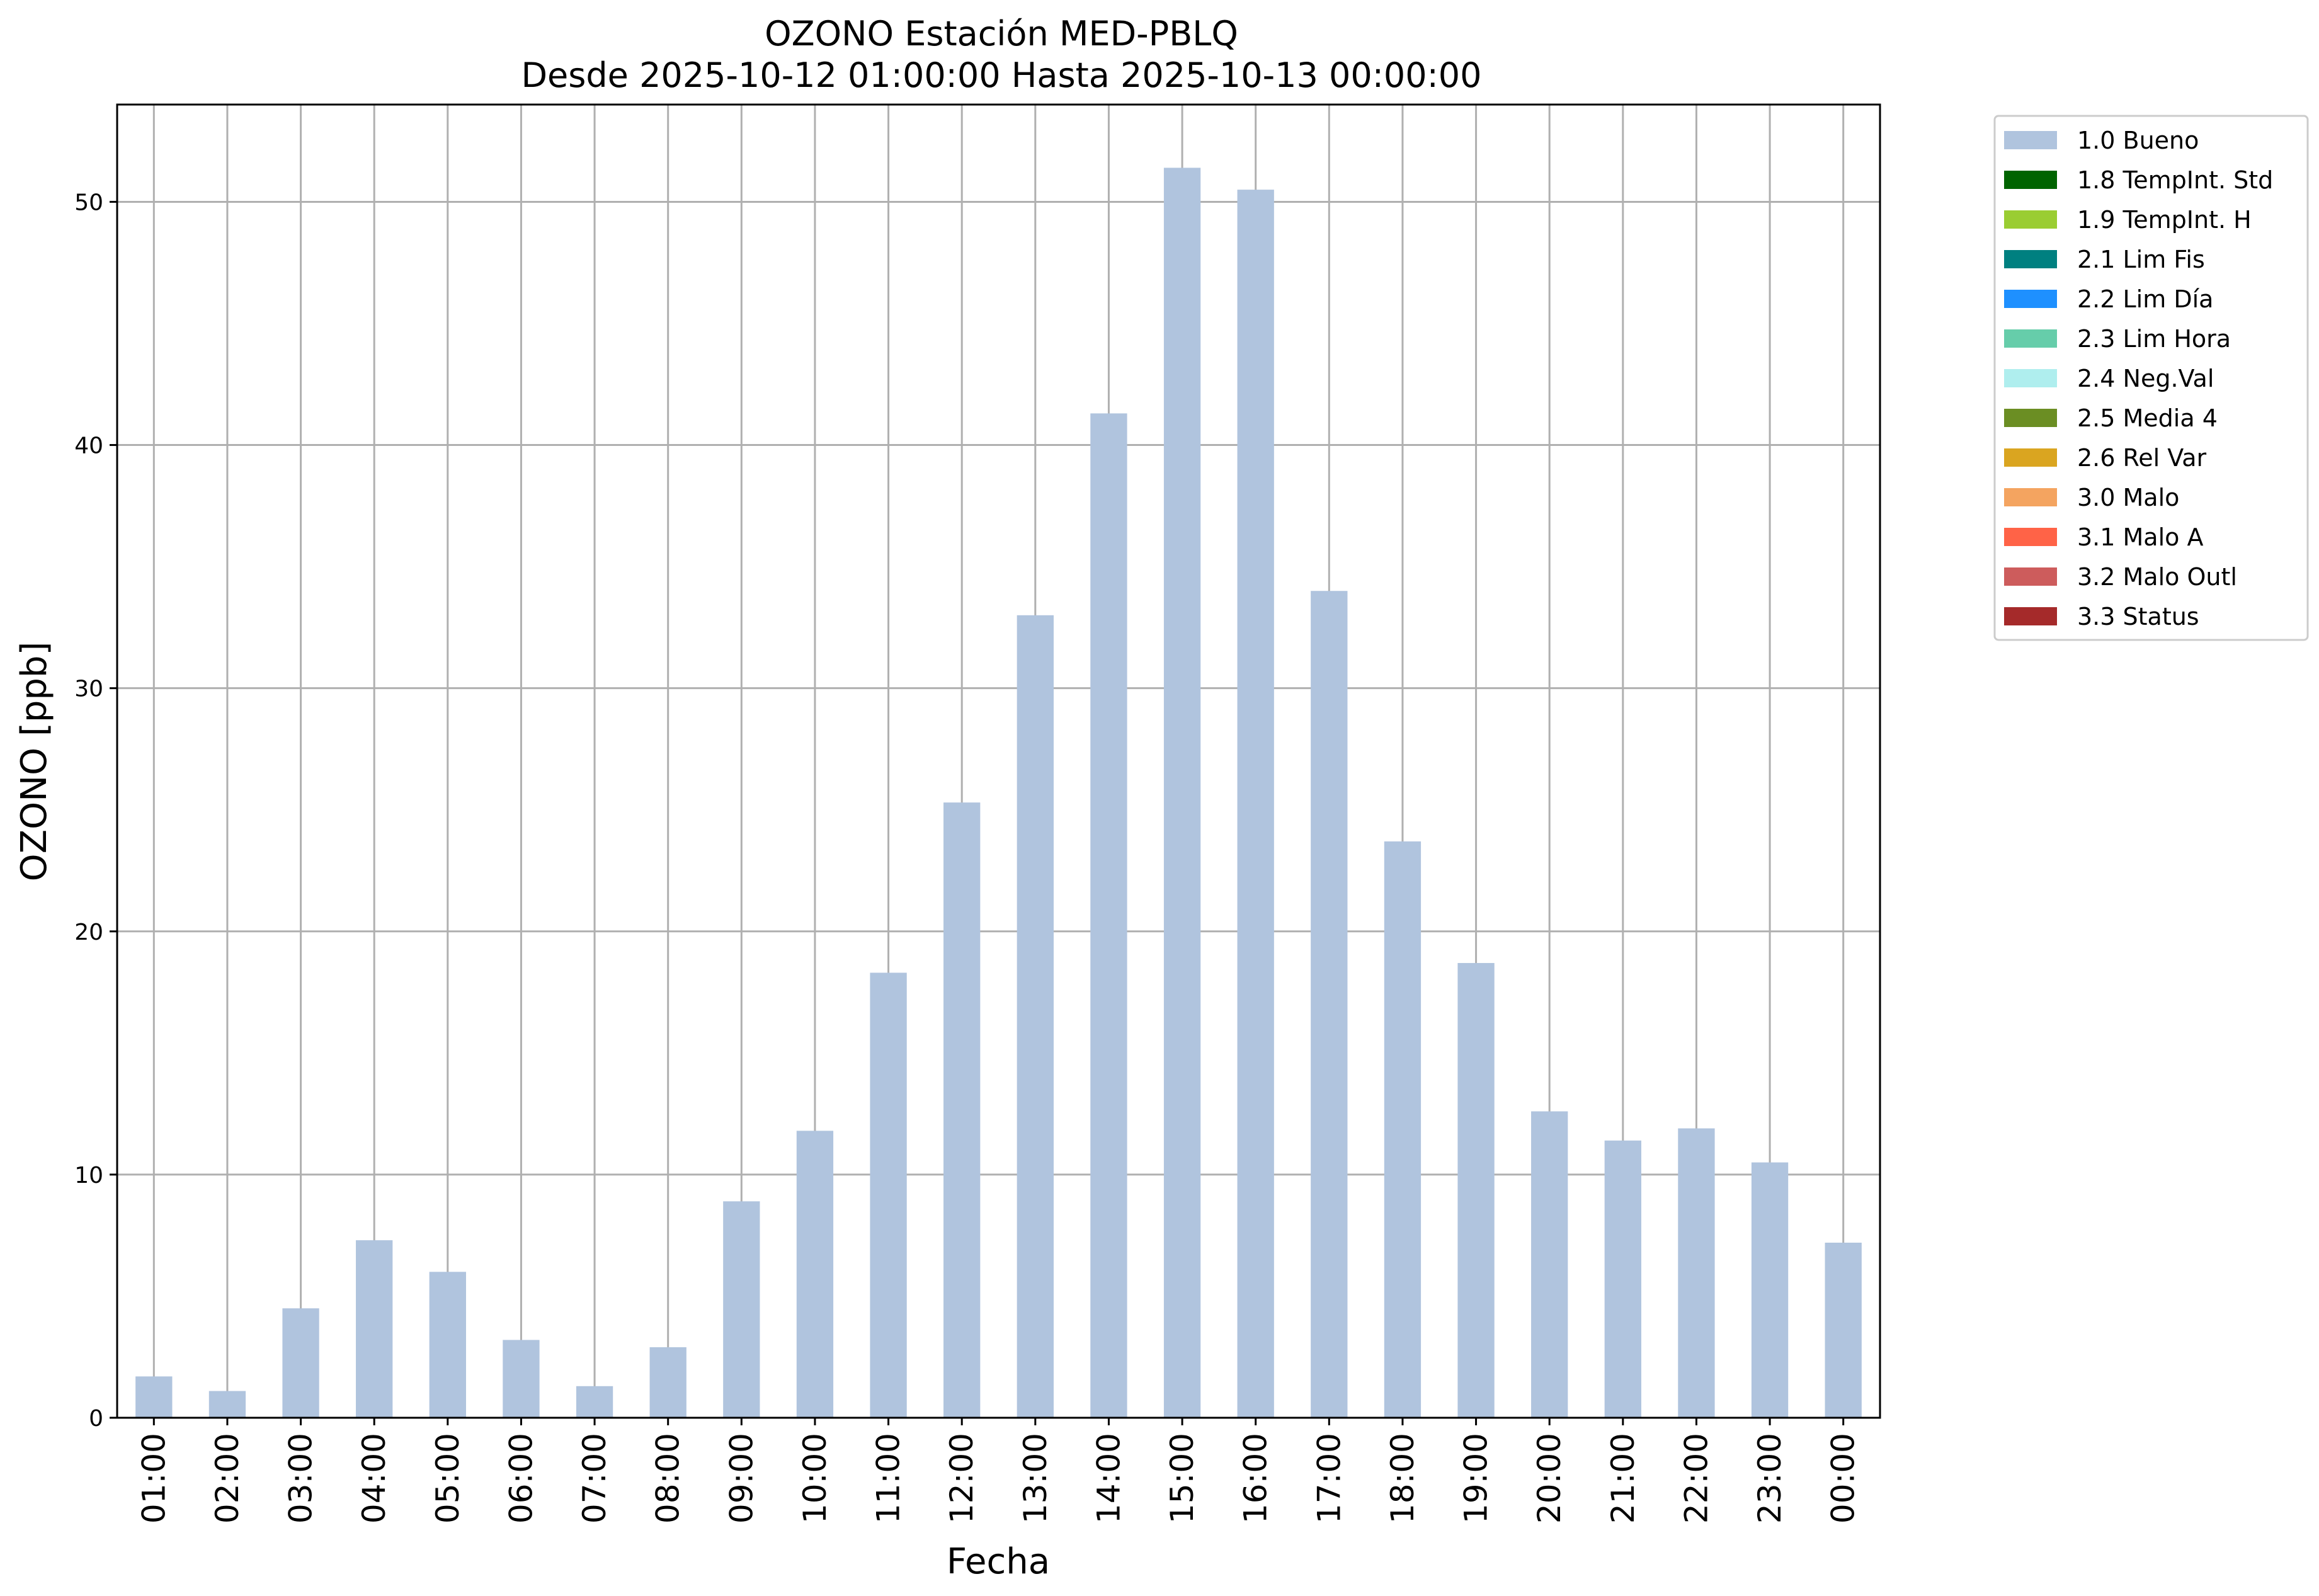  I want to click on x-tick-label: 20:00, so click(1549, 1478).